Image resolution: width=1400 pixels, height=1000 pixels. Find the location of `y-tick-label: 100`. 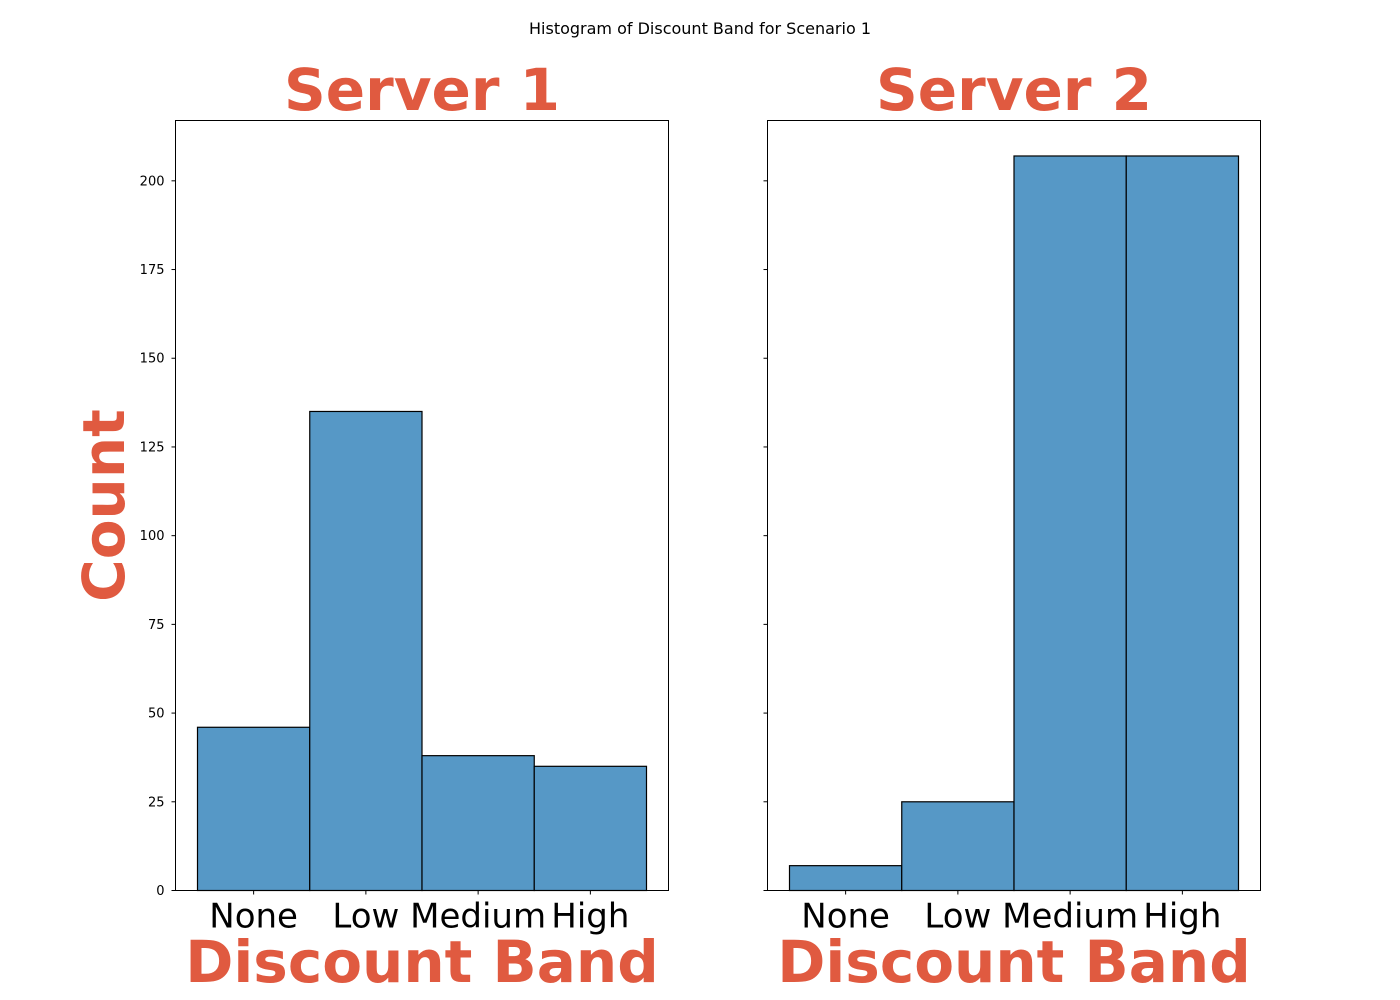

y-tick-label: 100 is located at coordinates (152, 536).